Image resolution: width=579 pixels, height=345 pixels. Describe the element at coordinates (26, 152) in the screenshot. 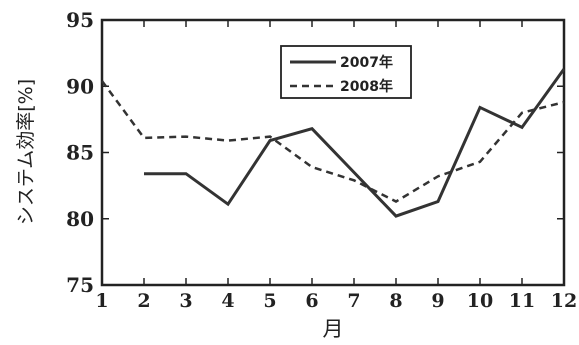

I see `y-axis-label: システム効率[%]` at that location.